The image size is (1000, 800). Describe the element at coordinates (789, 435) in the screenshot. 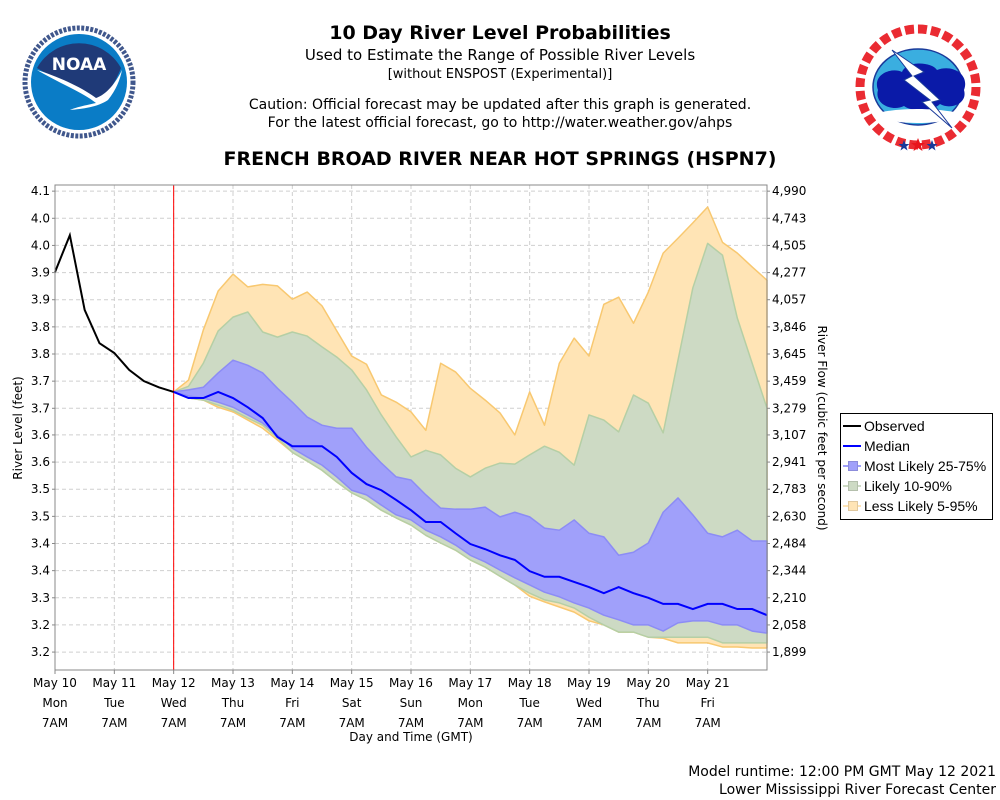

I see `y2-tick-label: 3,107` at that location.